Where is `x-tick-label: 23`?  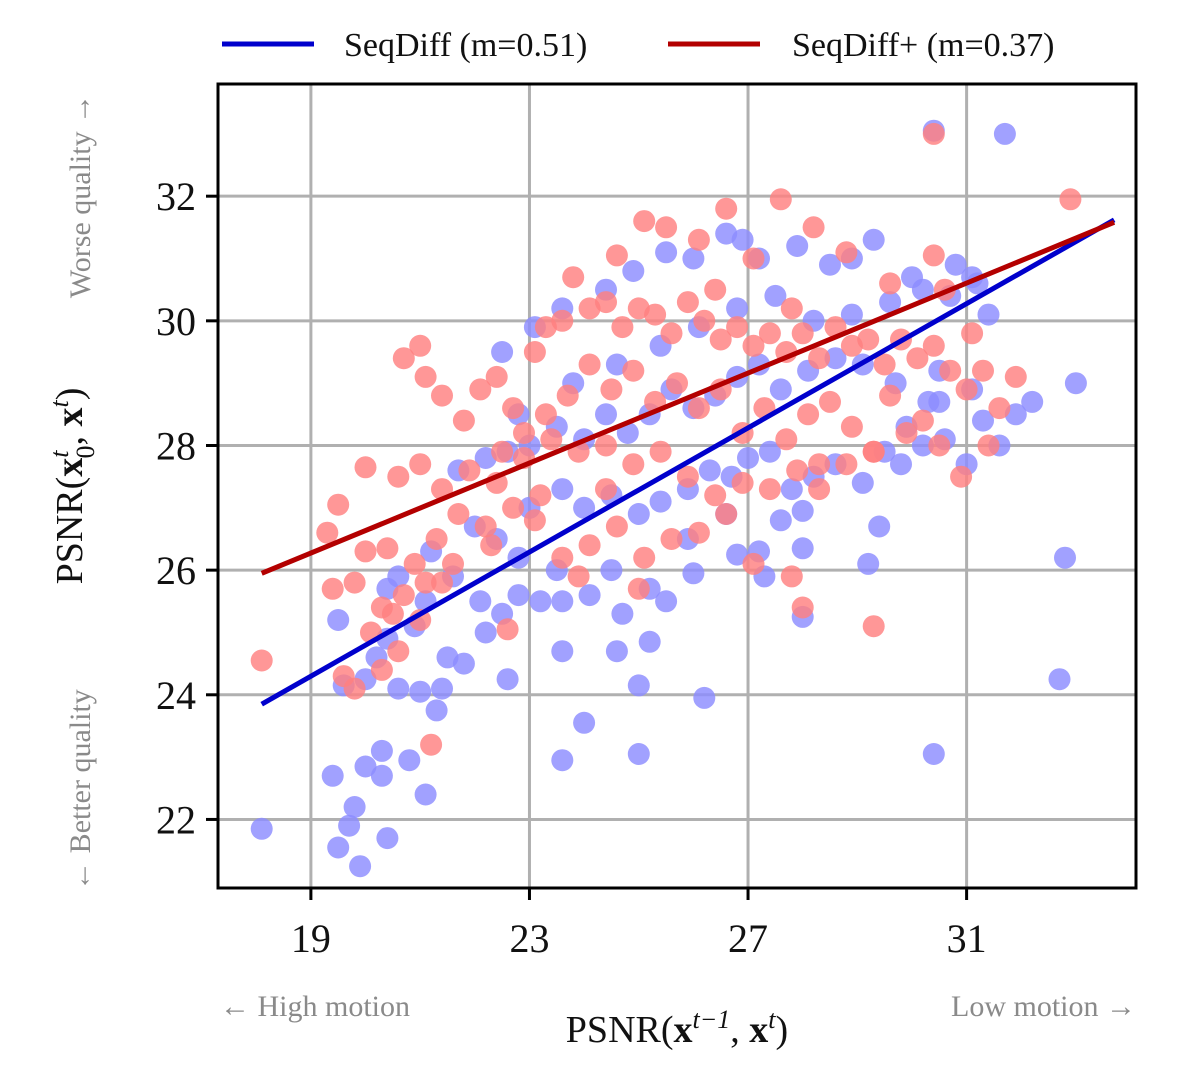
x-tick-label: 23 is located at coordinates (529, 938).